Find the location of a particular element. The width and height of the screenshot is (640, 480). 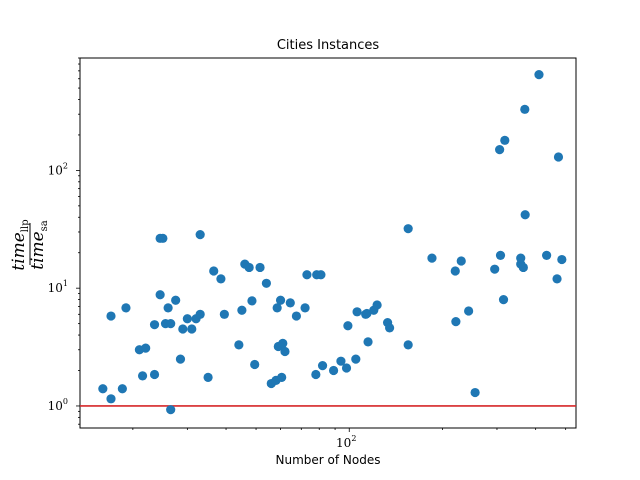

svg-text: timellp is located at coordinates (20, 244).